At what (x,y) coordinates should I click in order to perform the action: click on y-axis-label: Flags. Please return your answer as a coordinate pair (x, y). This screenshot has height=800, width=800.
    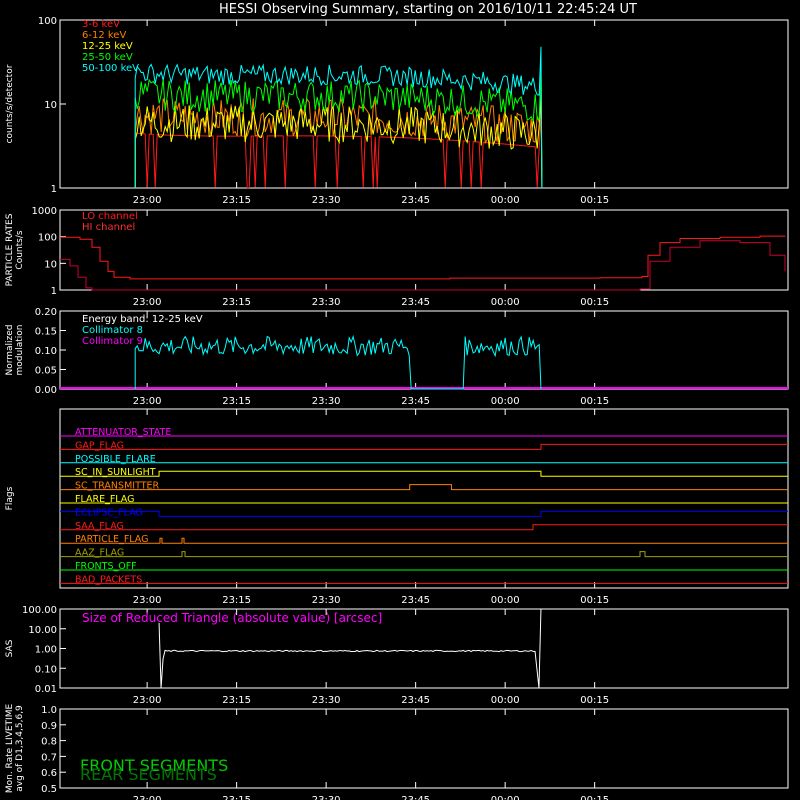
    Looking at the image, I should click on (10, 498).